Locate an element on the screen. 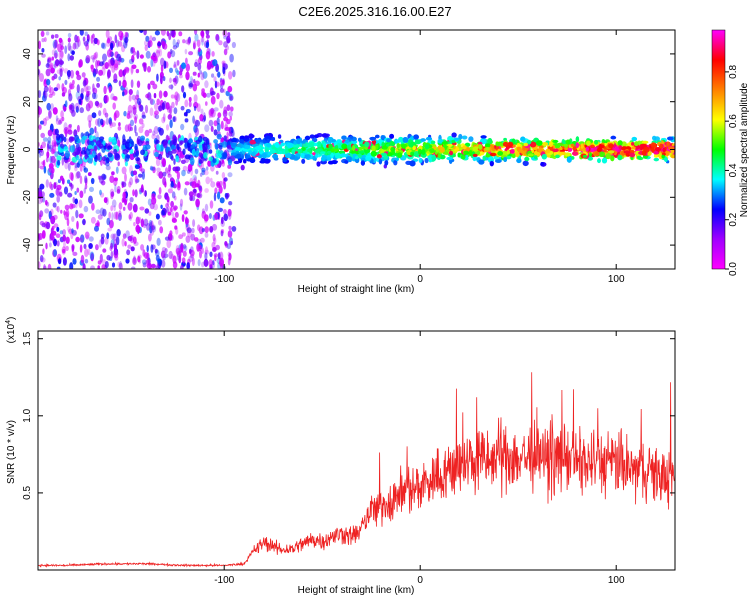 This screenshot has width=750, height=600. spectrogram-xtick-label: -100 is located at coordinates (224, 279).